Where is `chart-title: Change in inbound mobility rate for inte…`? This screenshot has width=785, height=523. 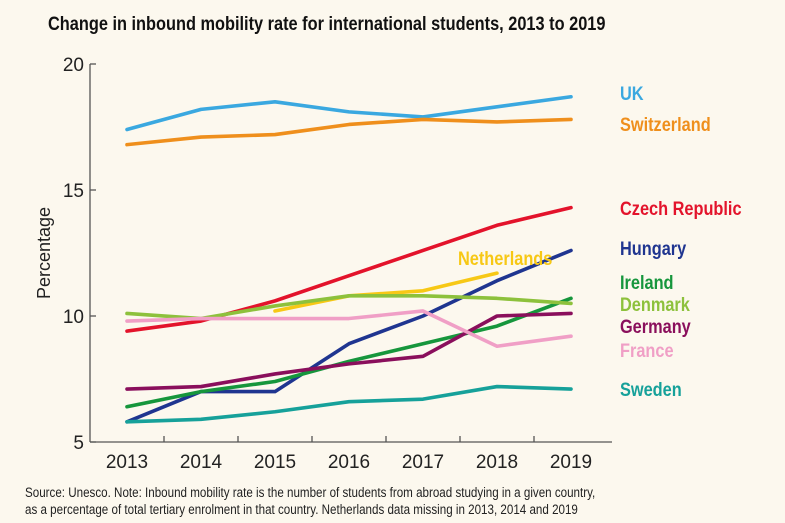
chart-title: Change in inbound mobility rate for inte… is located at coordinates (327, 24).